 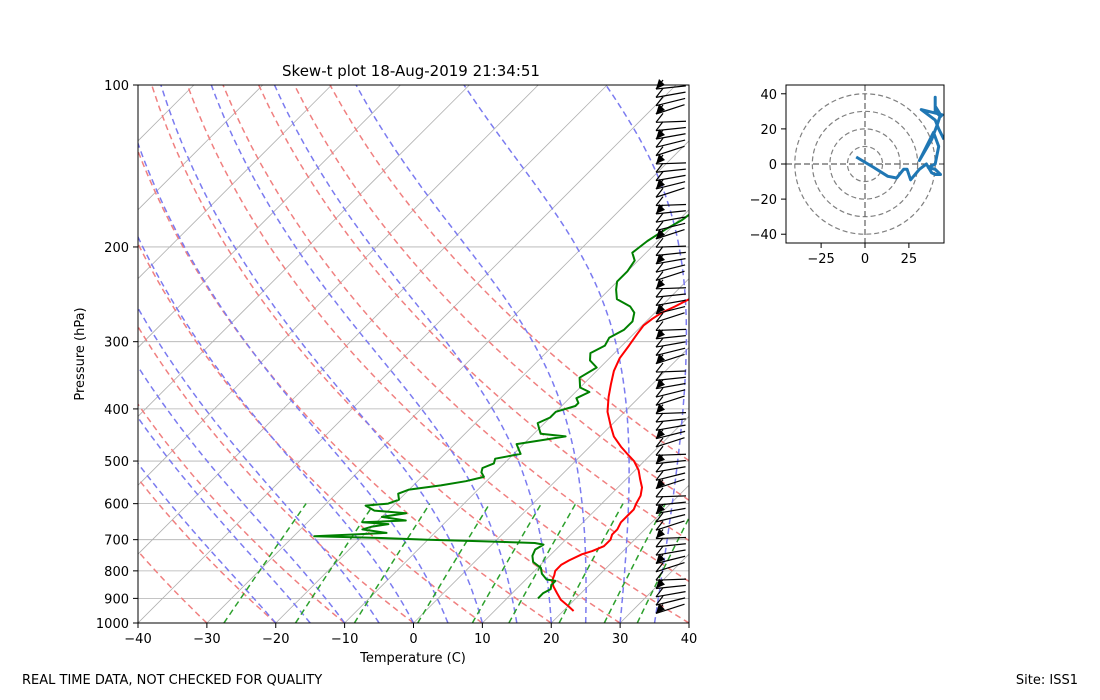 I want to click on skewt-x-ticks: −40 −30 −20 −10 0 10 20 30 40, so click(x=410, y=635).